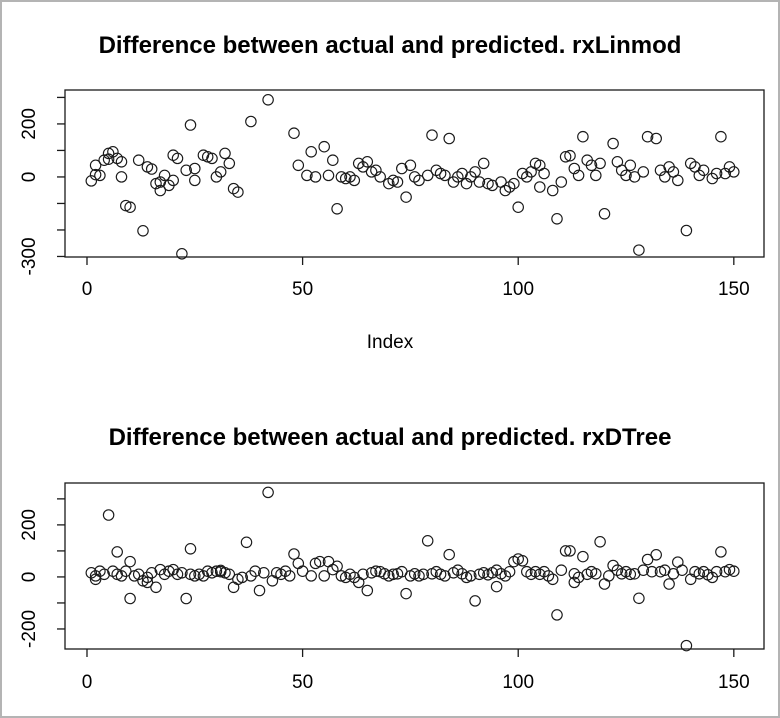 This screenshot has width=780, height=718. What do you see at coordinates (518, 682) in the screenshot?
I see `x-tick-label: 100` at bounding box center [518, 682].